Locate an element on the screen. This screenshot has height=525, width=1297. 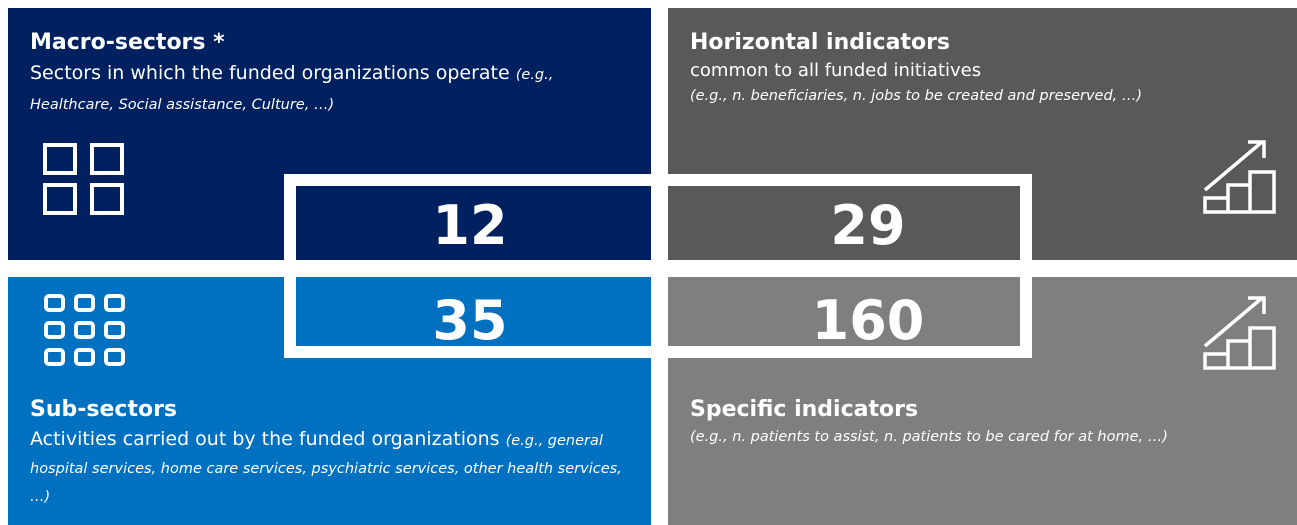
title: Macro-sectors * is located at coordinates (127, 42).